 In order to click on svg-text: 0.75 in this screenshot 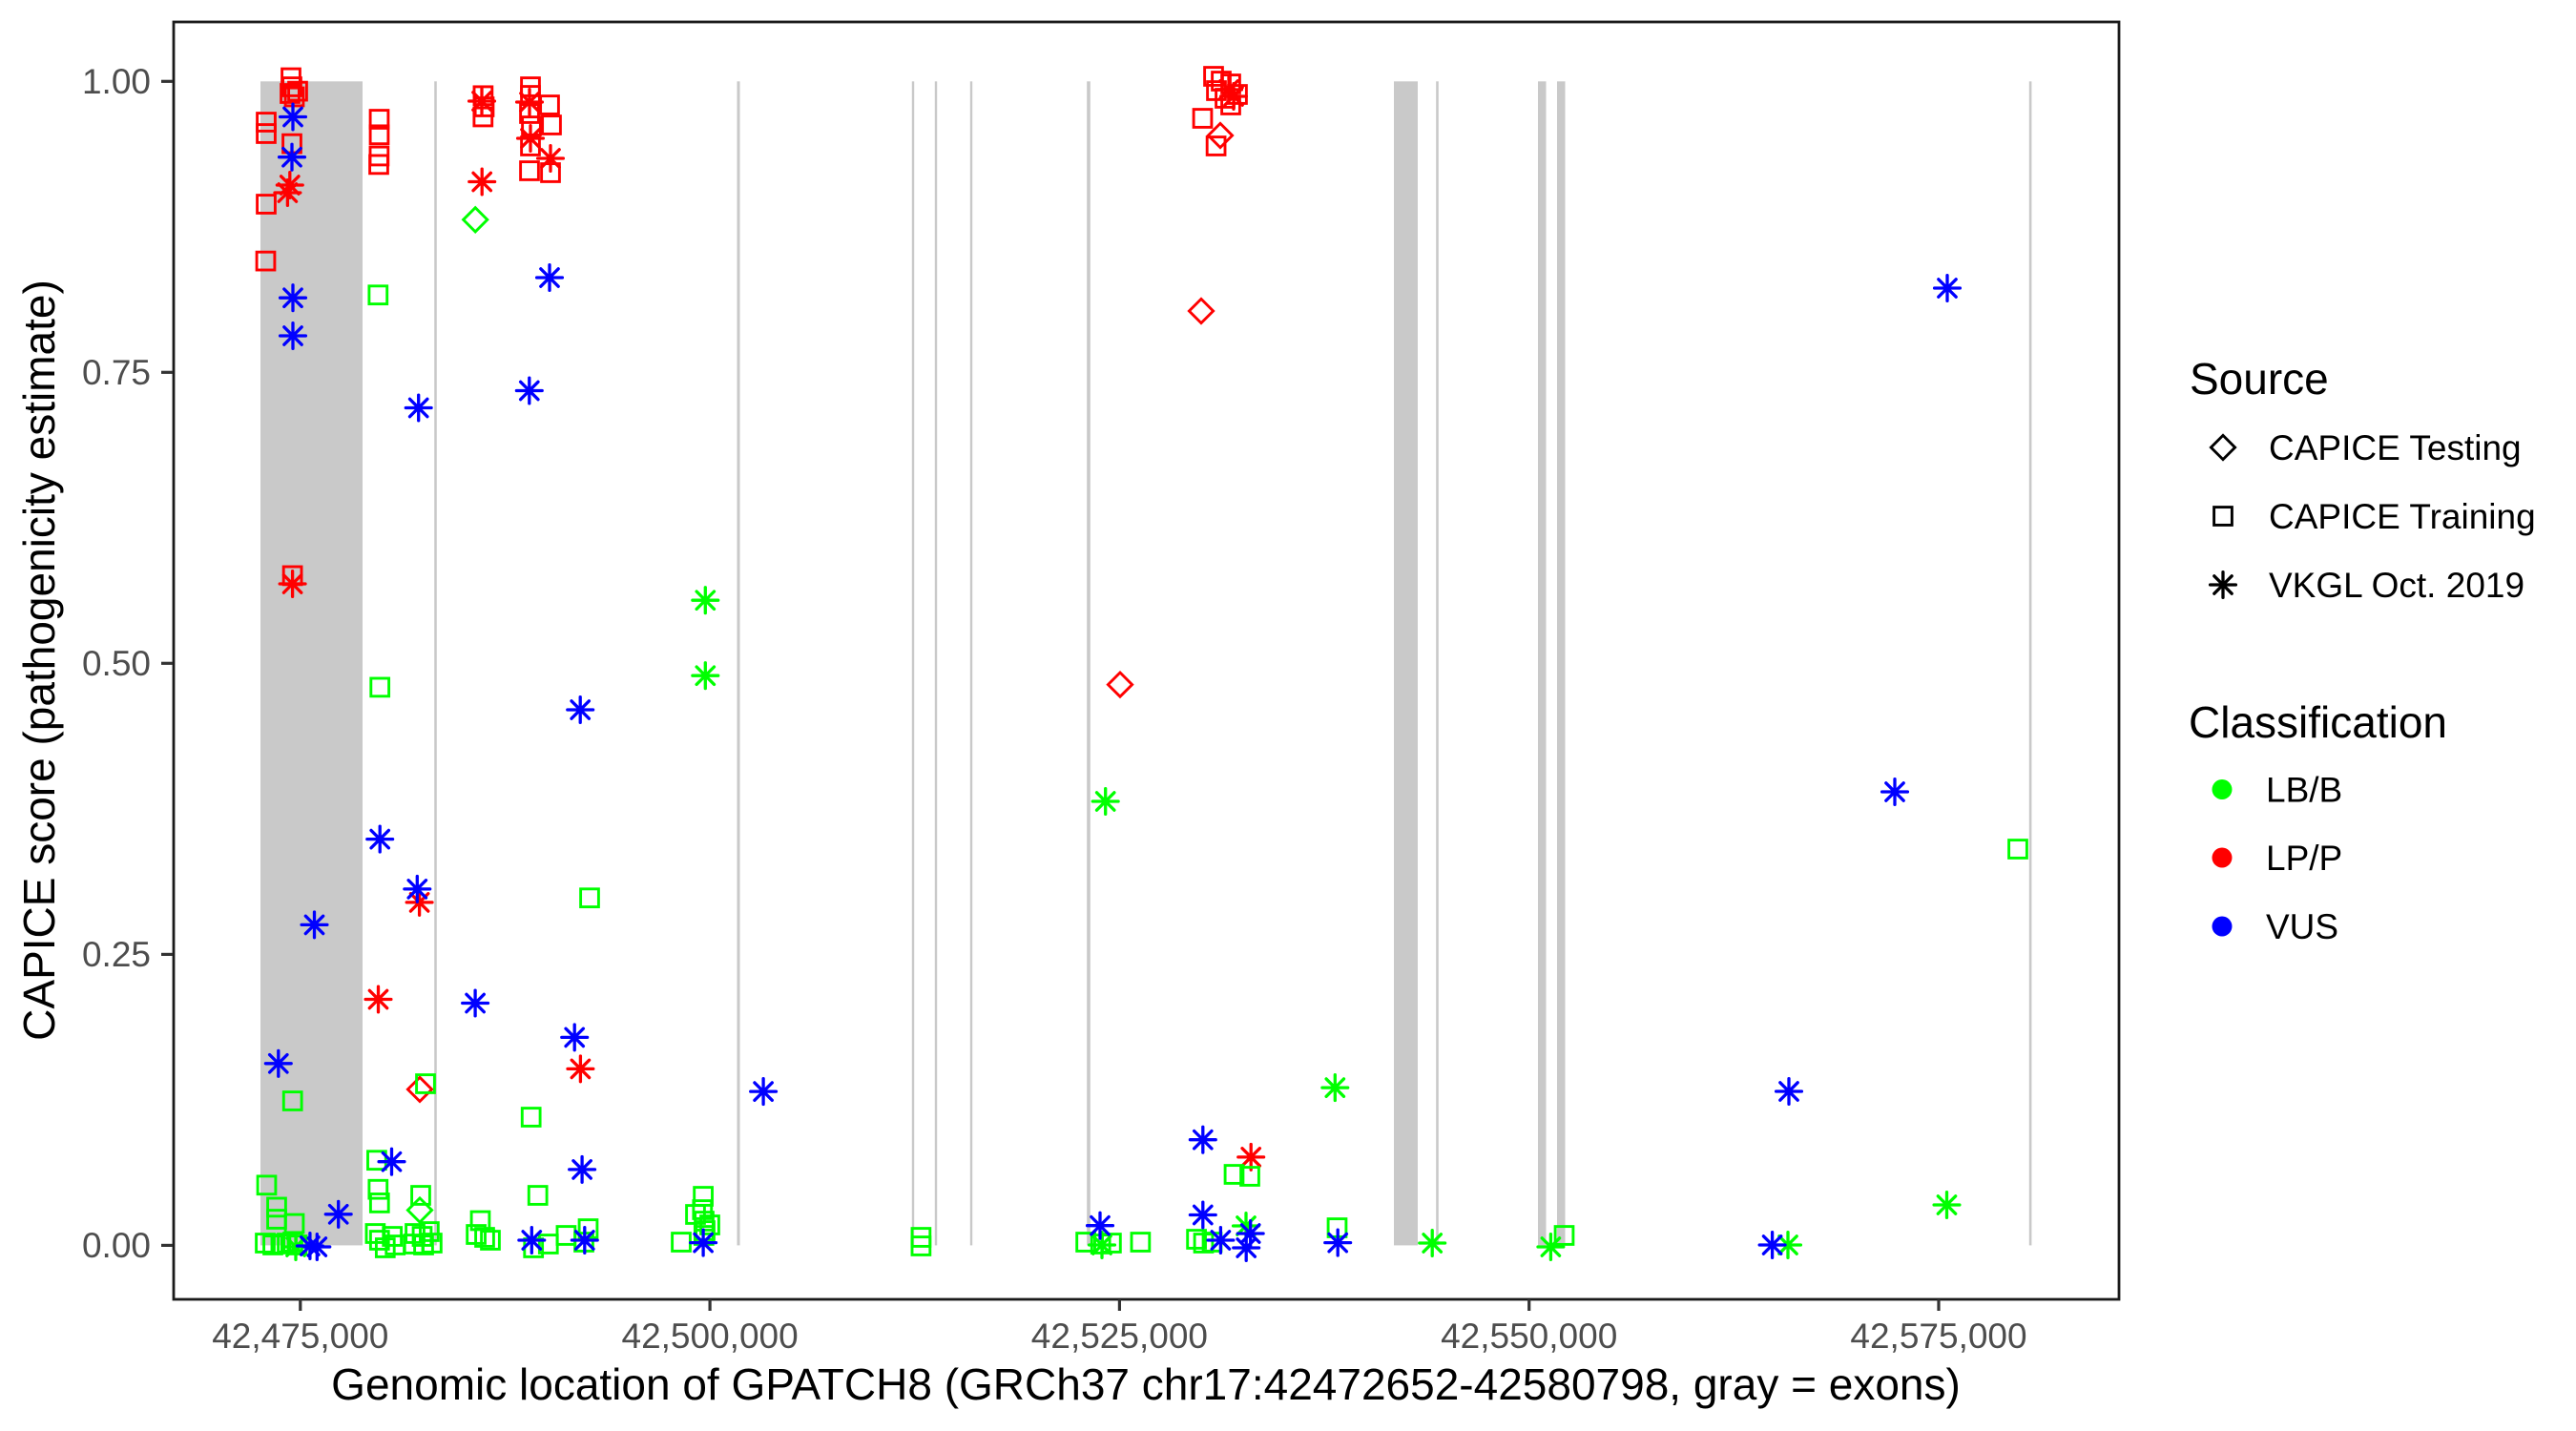, I will do `click(116, 372)`.